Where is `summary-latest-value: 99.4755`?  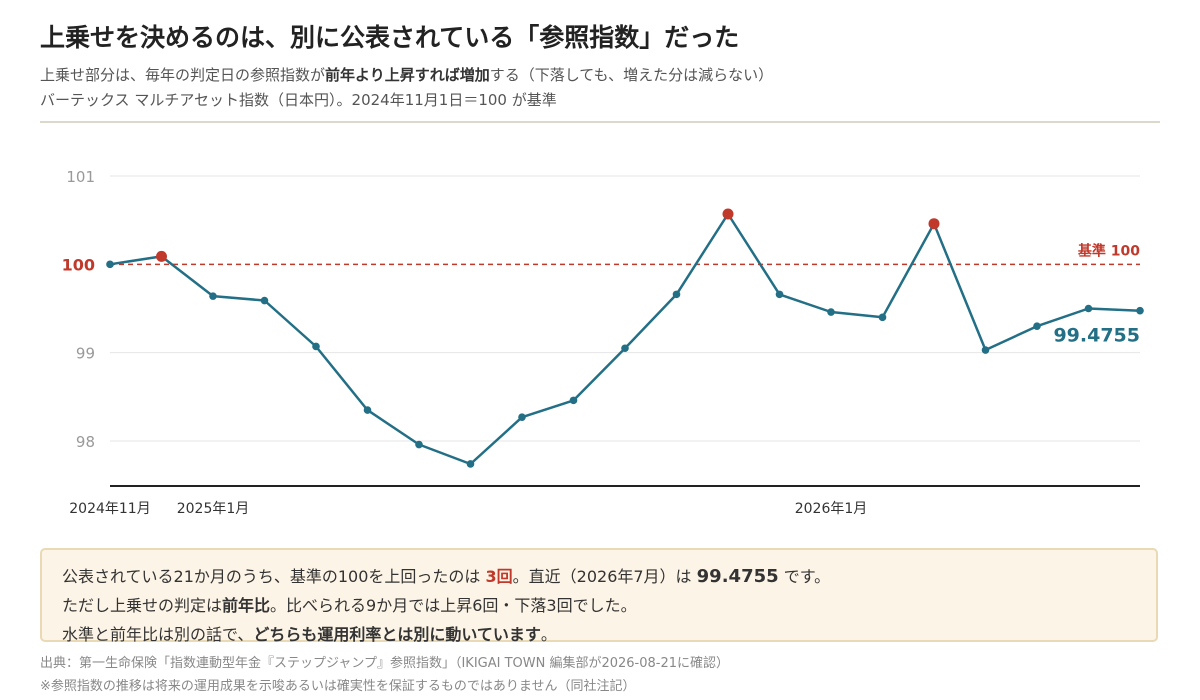 summary-latest-value: 99.4755 is located at coordinates (737, 576).